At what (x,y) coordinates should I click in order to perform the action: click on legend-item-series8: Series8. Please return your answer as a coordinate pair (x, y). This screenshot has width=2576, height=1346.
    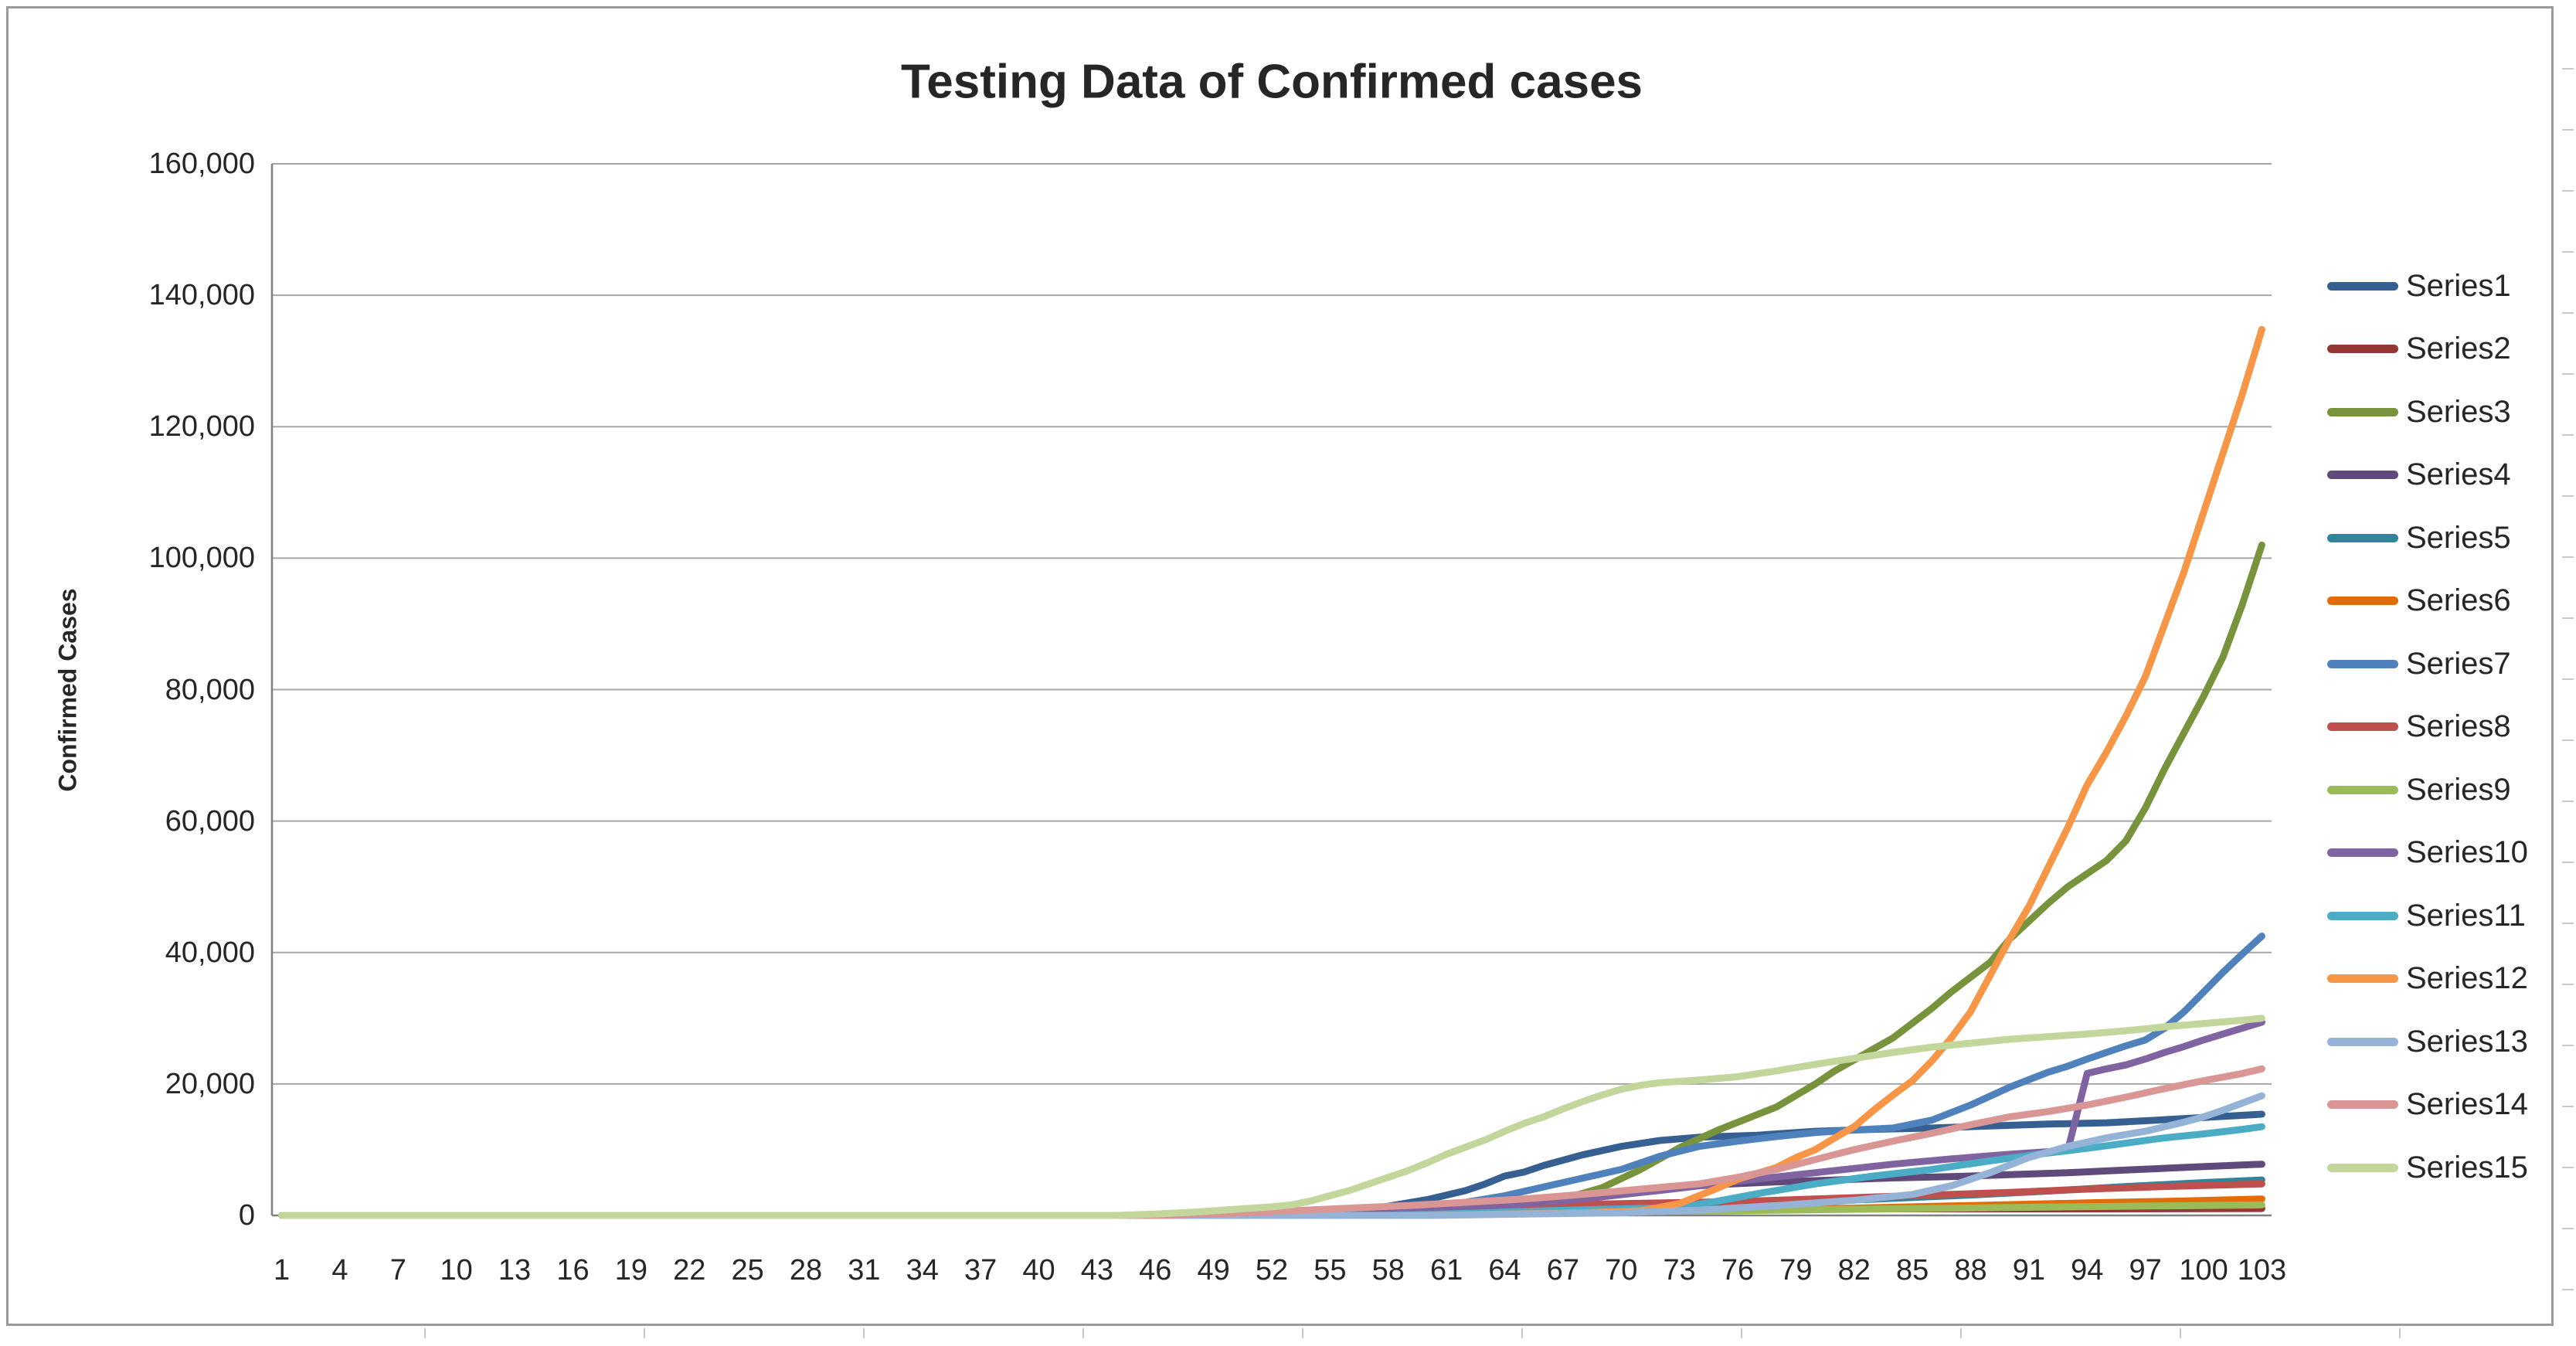
    Looking at the image, I should click on (2419, 727).